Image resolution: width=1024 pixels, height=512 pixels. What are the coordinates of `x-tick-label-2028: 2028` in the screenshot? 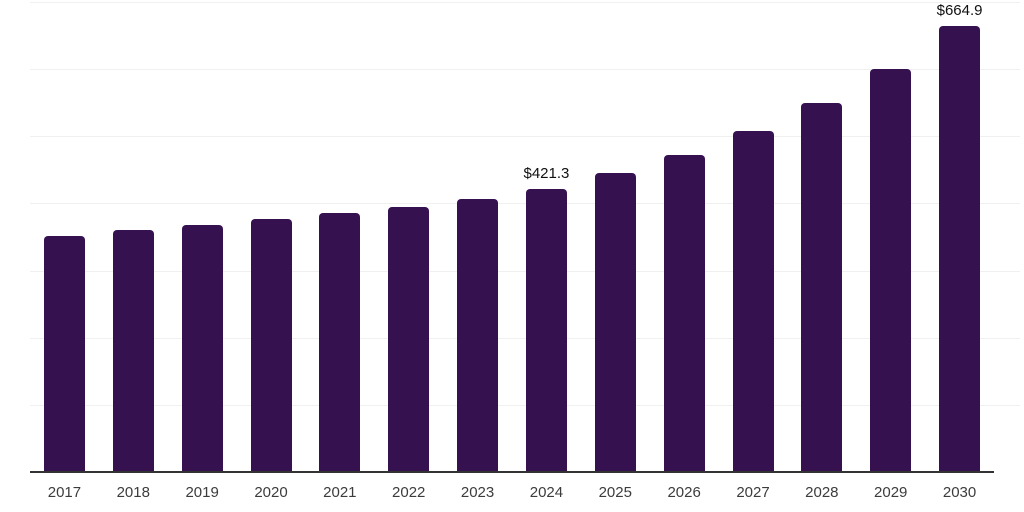 It's located at (822, 492).